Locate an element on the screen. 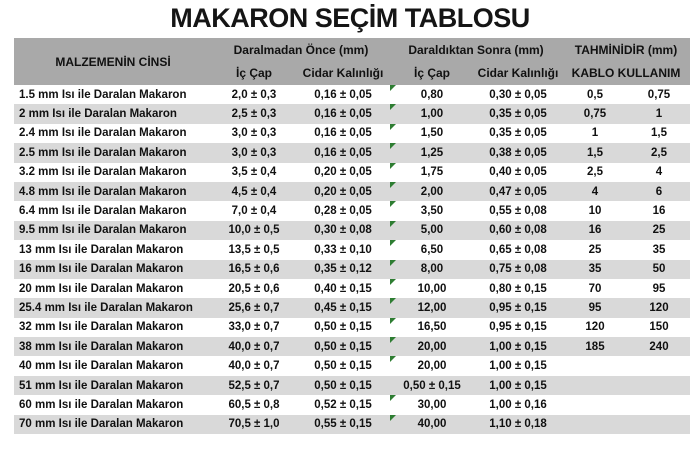 This screenshot has height=450, width=700. cable-usage-max-cell: 150 is located at coordinates (659, 327).